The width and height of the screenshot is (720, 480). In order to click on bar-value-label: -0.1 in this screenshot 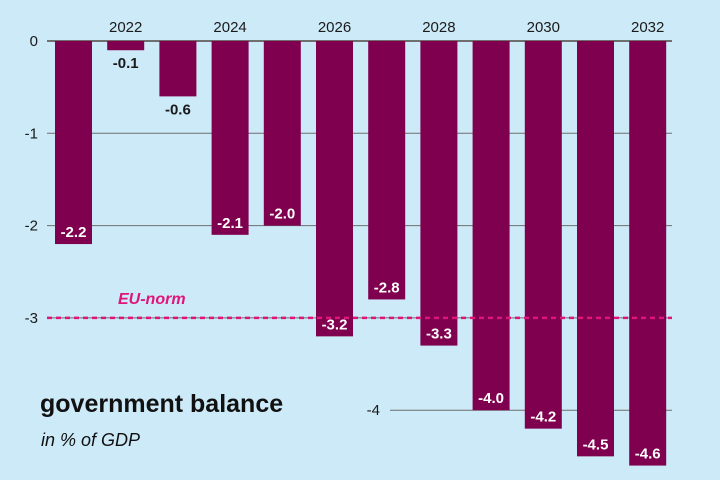, I will do `click(126, 63)`.